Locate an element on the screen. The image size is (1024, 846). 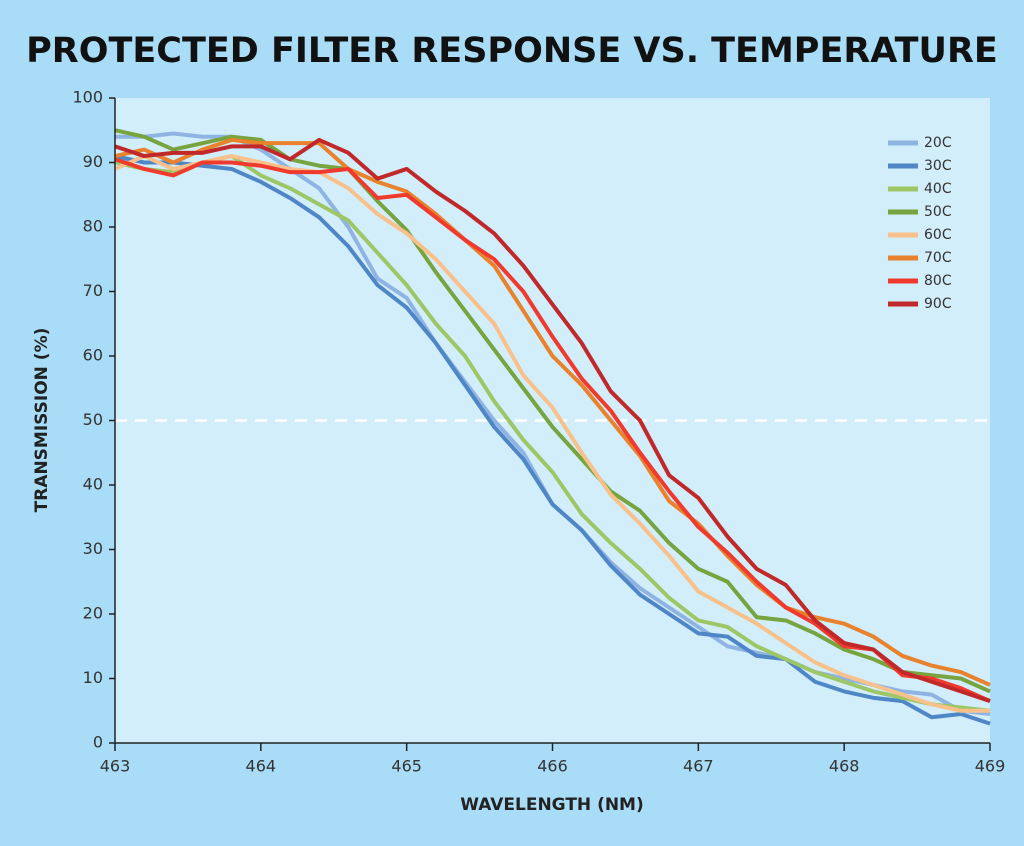
y-tick-label: 50 is located at coordinates (93, 419).